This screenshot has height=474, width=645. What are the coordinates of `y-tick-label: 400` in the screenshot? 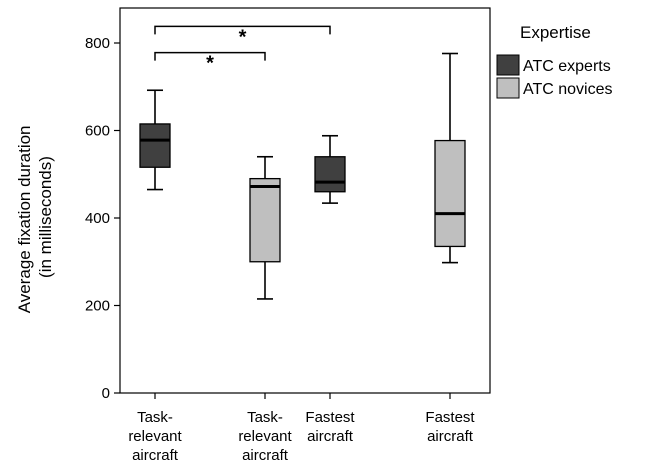 It's located at (97, 218).